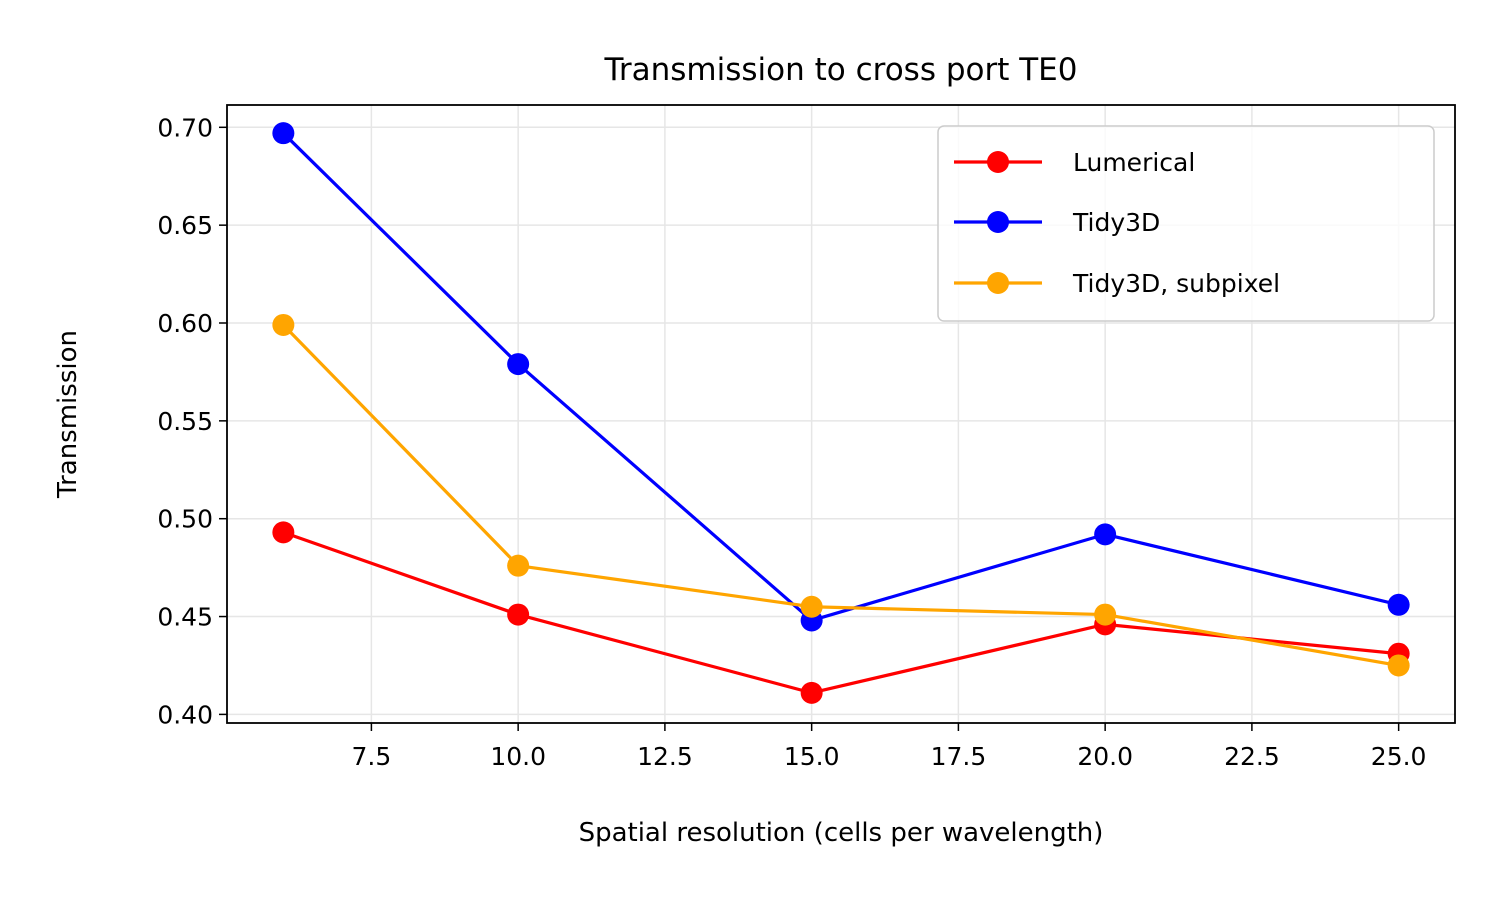  What do you see at coordinates (185, 617) in the screenshot?
I see `y-tick-label: 0.45` at bounding box center [185, 617].